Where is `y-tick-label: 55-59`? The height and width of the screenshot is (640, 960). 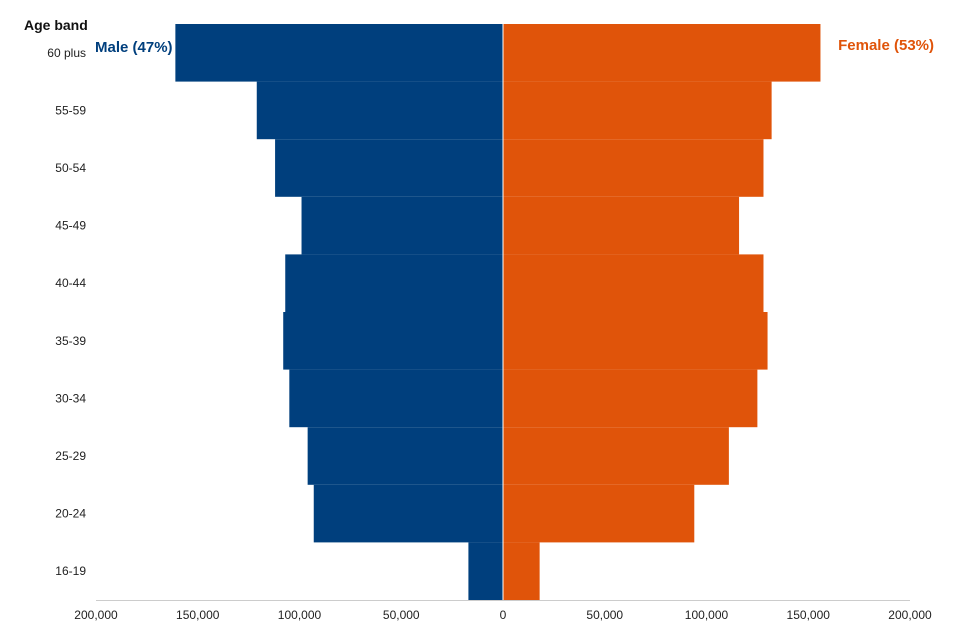
y-tick-label: 55-59 is located at coordinates (70, 110).